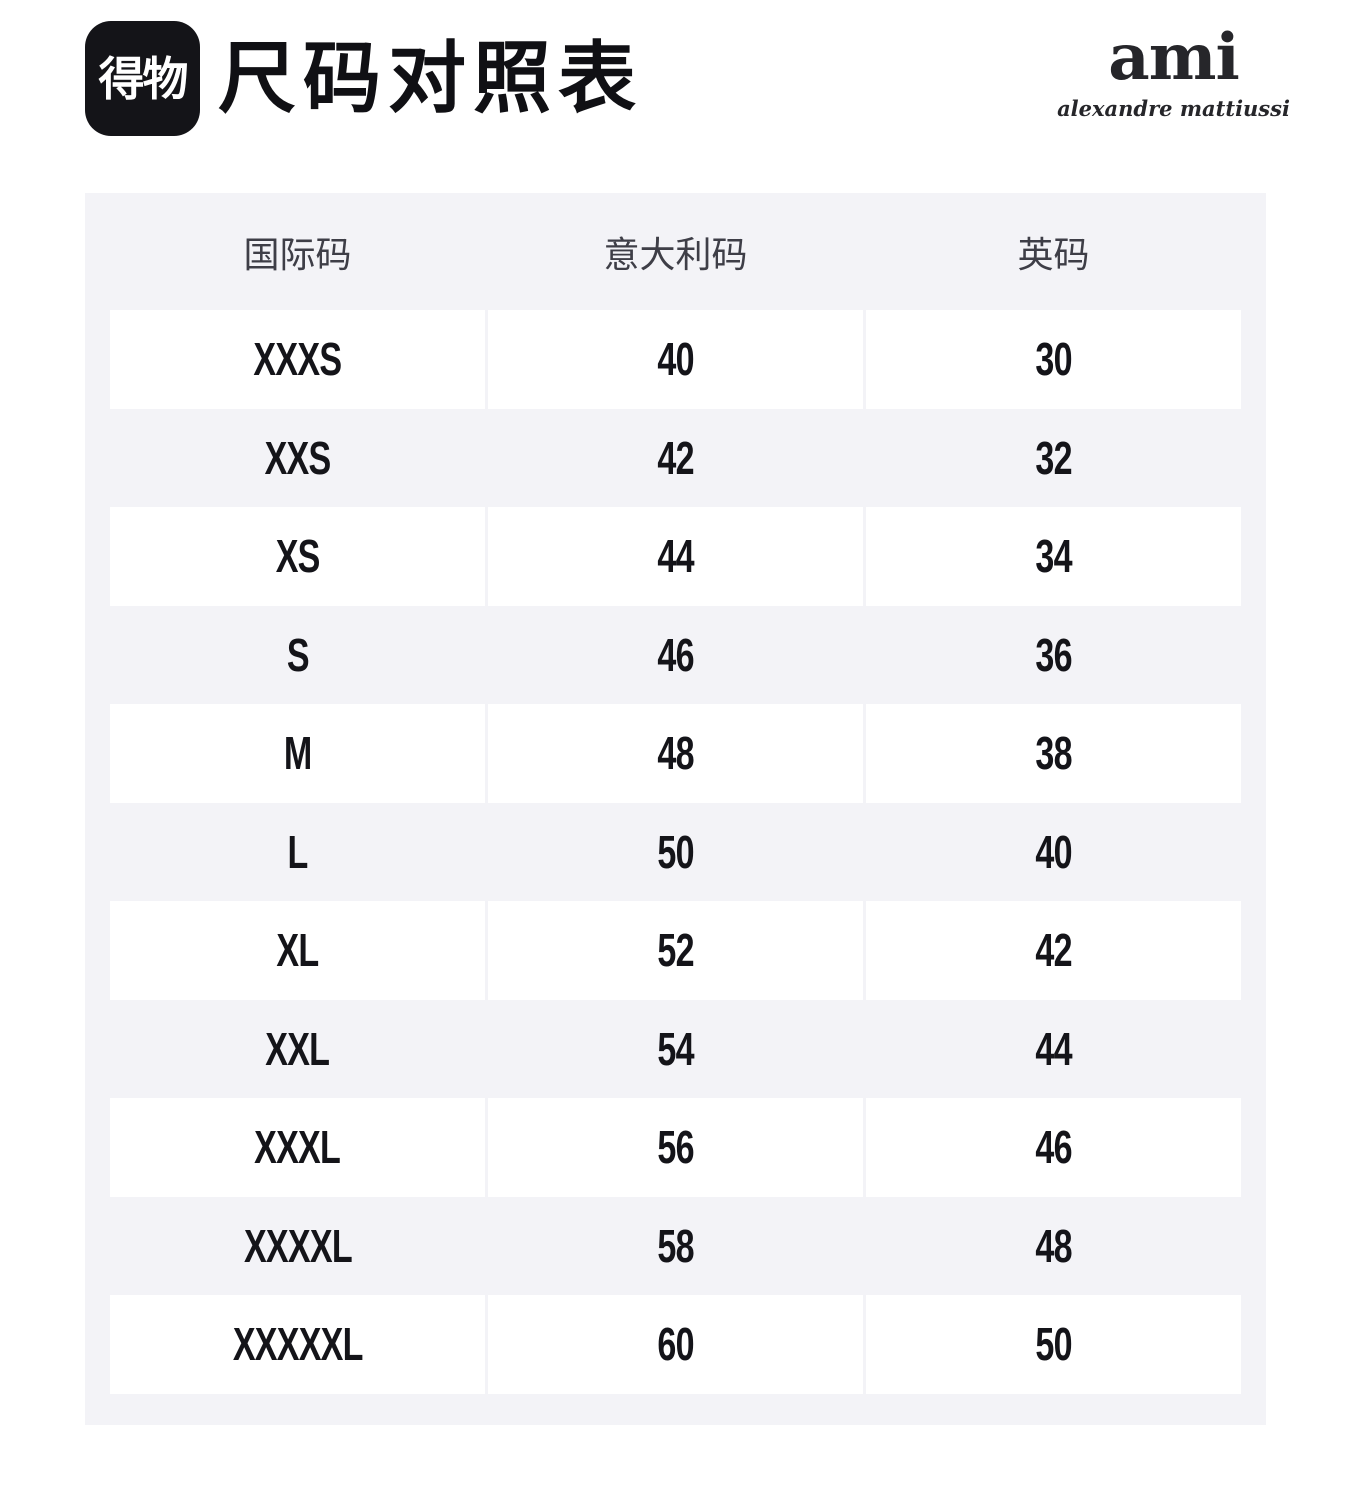  I want to click on uk-size-value: 36, so click(1053, 654).